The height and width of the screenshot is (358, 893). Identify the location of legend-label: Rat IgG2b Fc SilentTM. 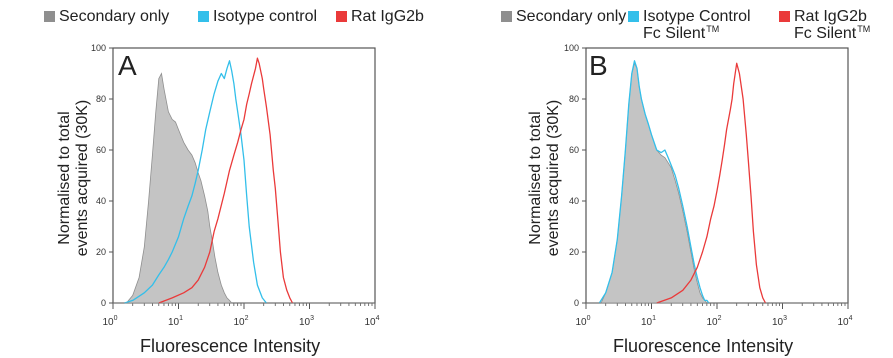
(832, 25).